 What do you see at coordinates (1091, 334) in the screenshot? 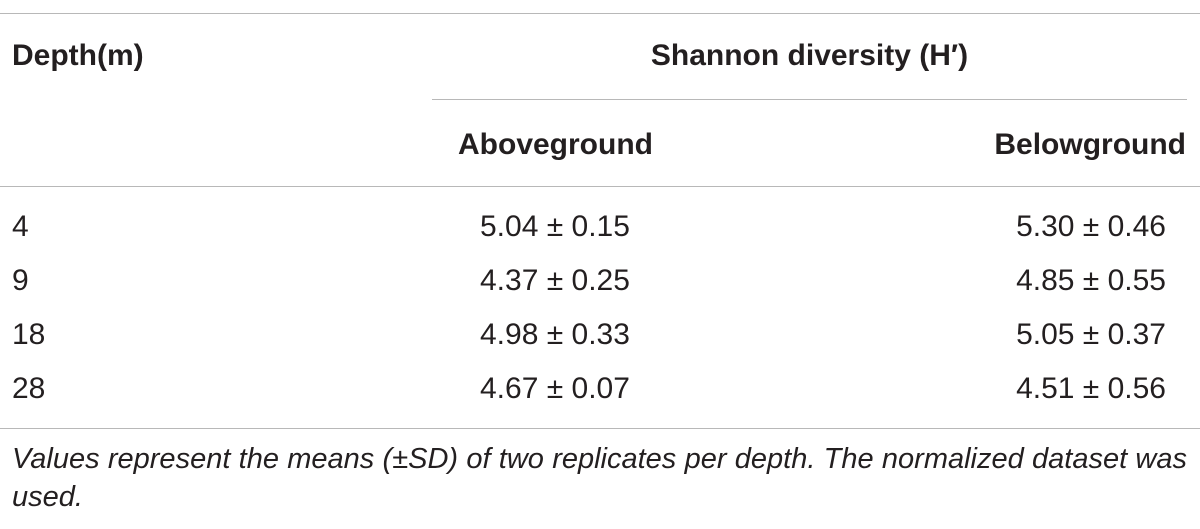
I see `cell-belowground: 5.05 ± 0.37` at bounding box center [1091, 334].